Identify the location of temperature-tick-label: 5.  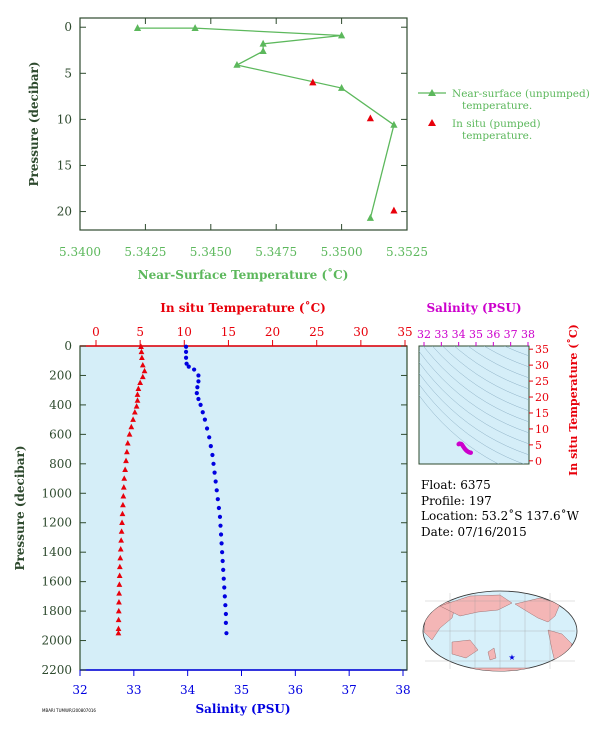
(140, 332).